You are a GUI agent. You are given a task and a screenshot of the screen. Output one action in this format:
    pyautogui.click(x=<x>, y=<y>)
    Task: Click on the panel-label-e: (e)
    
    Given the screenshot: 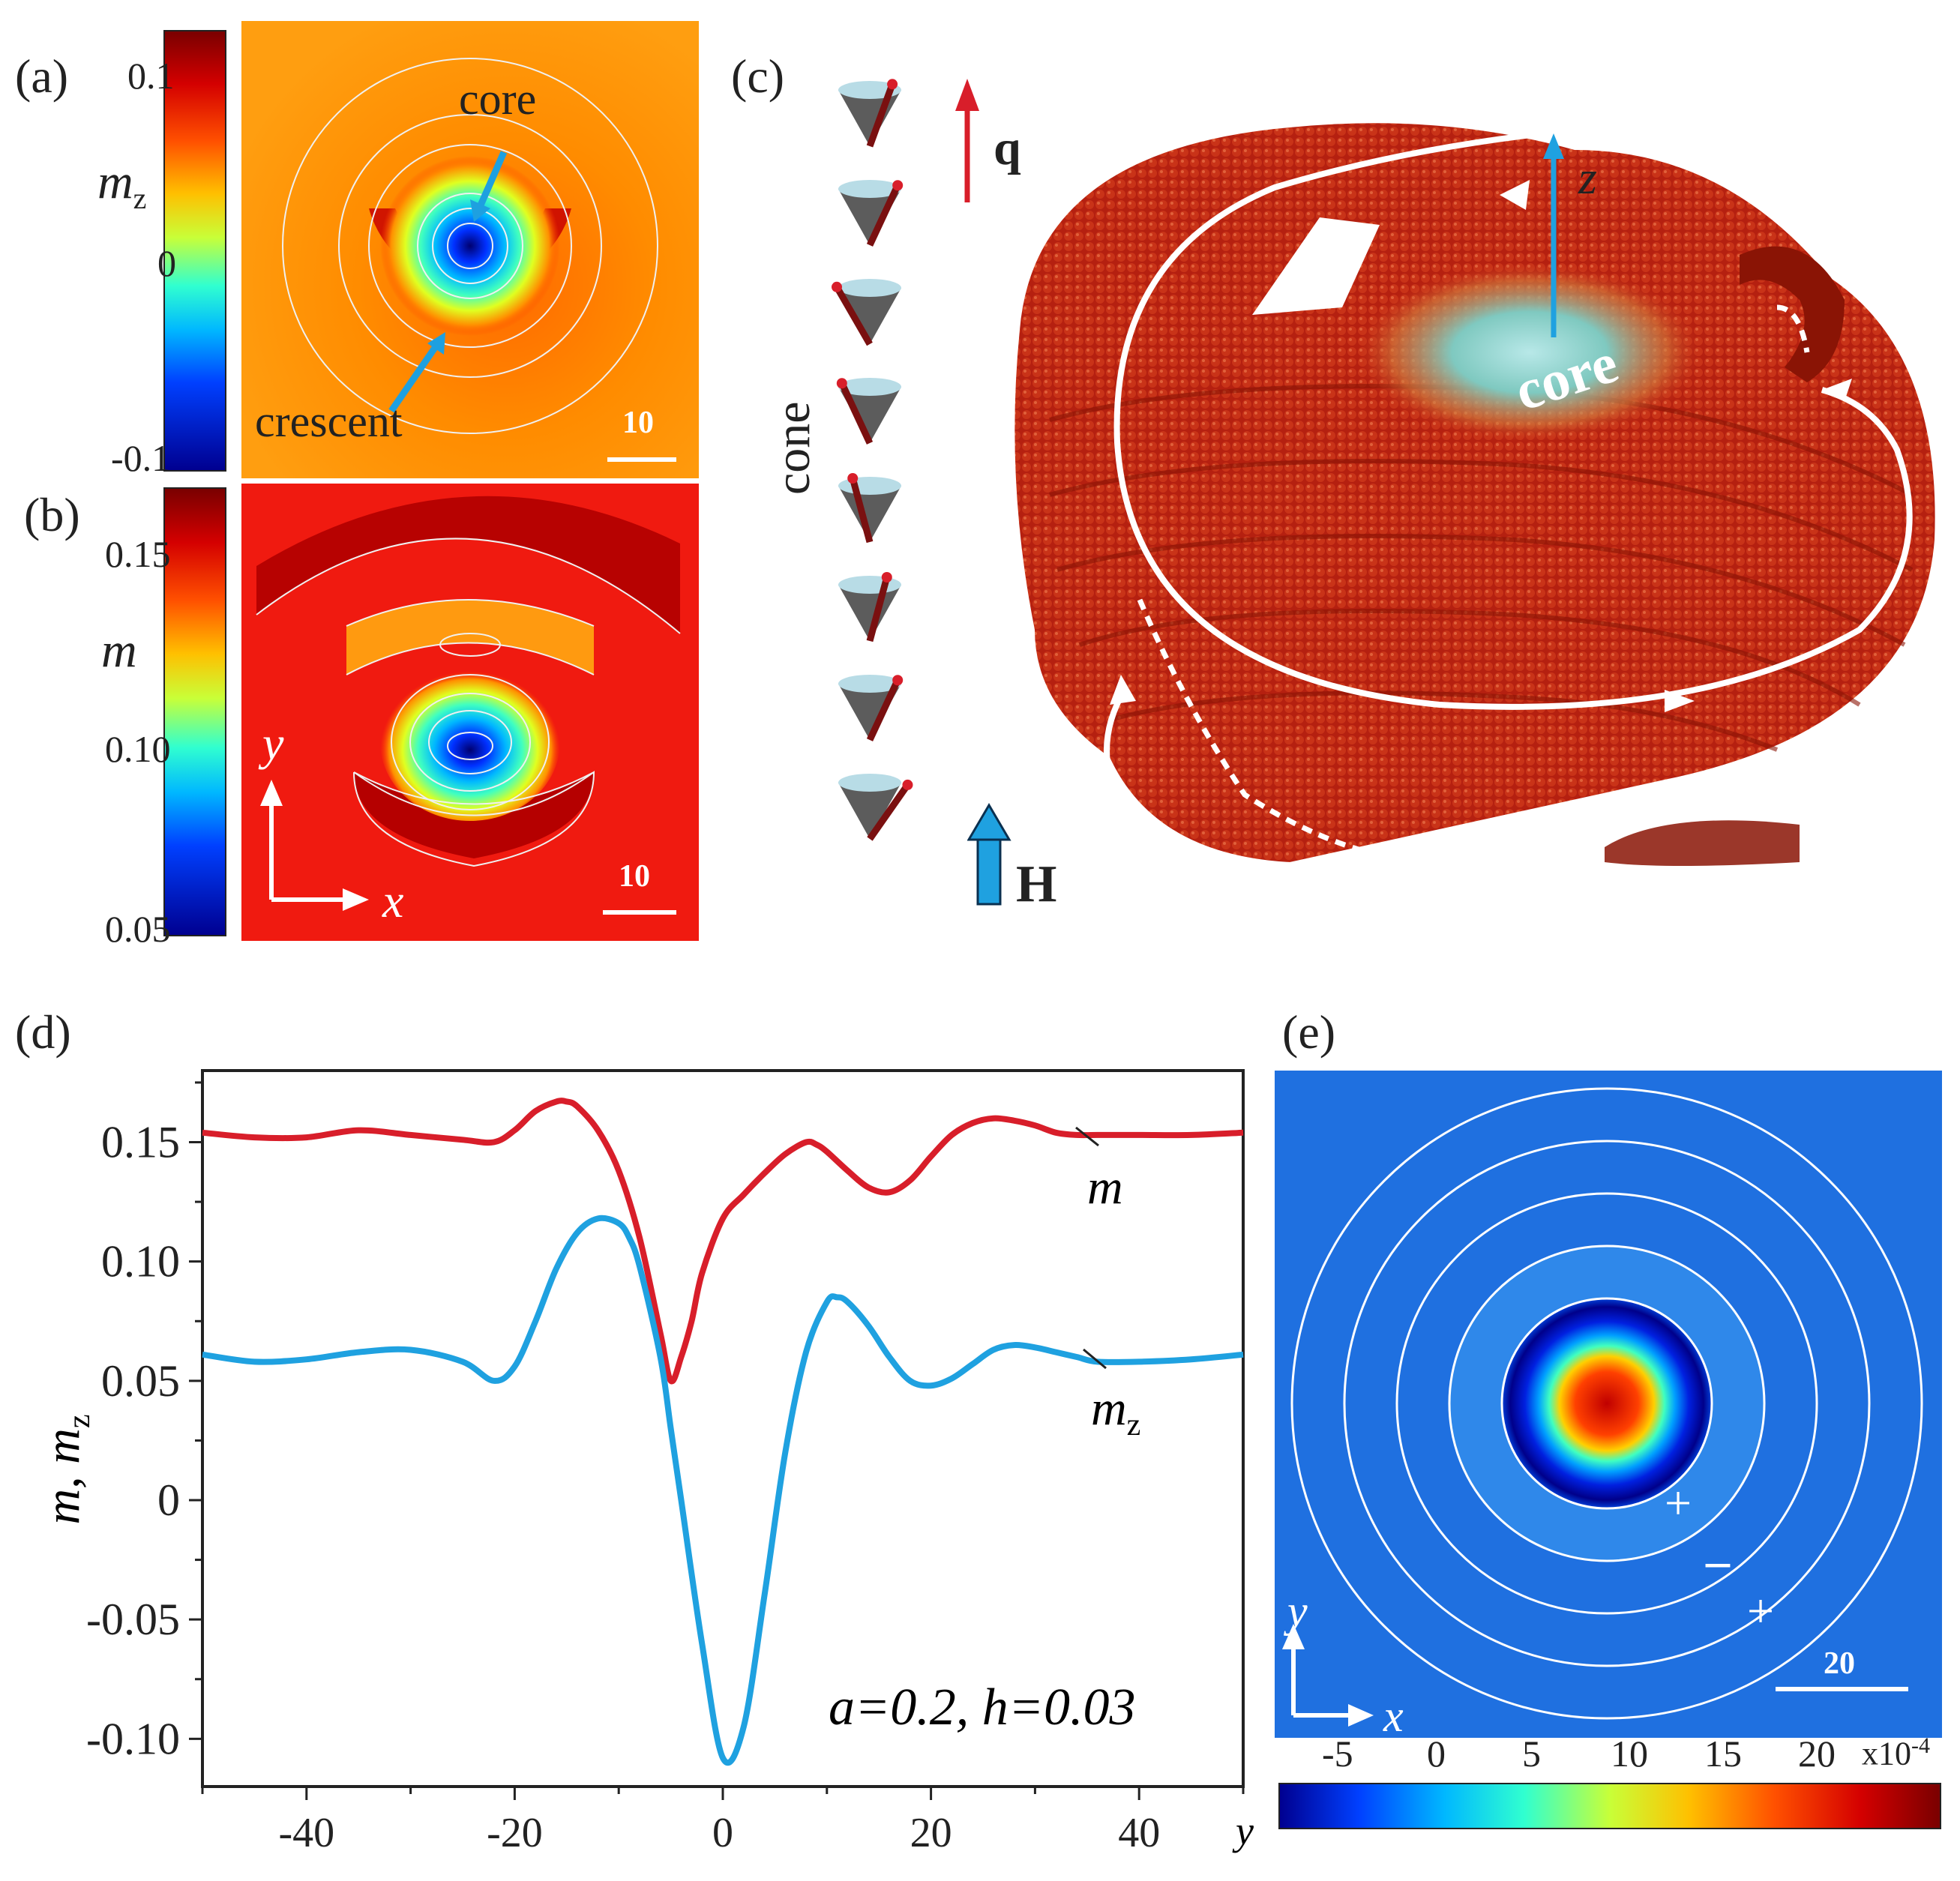 What is the action you would take?
    pyautogui.click(x=1309, y=1032)
    